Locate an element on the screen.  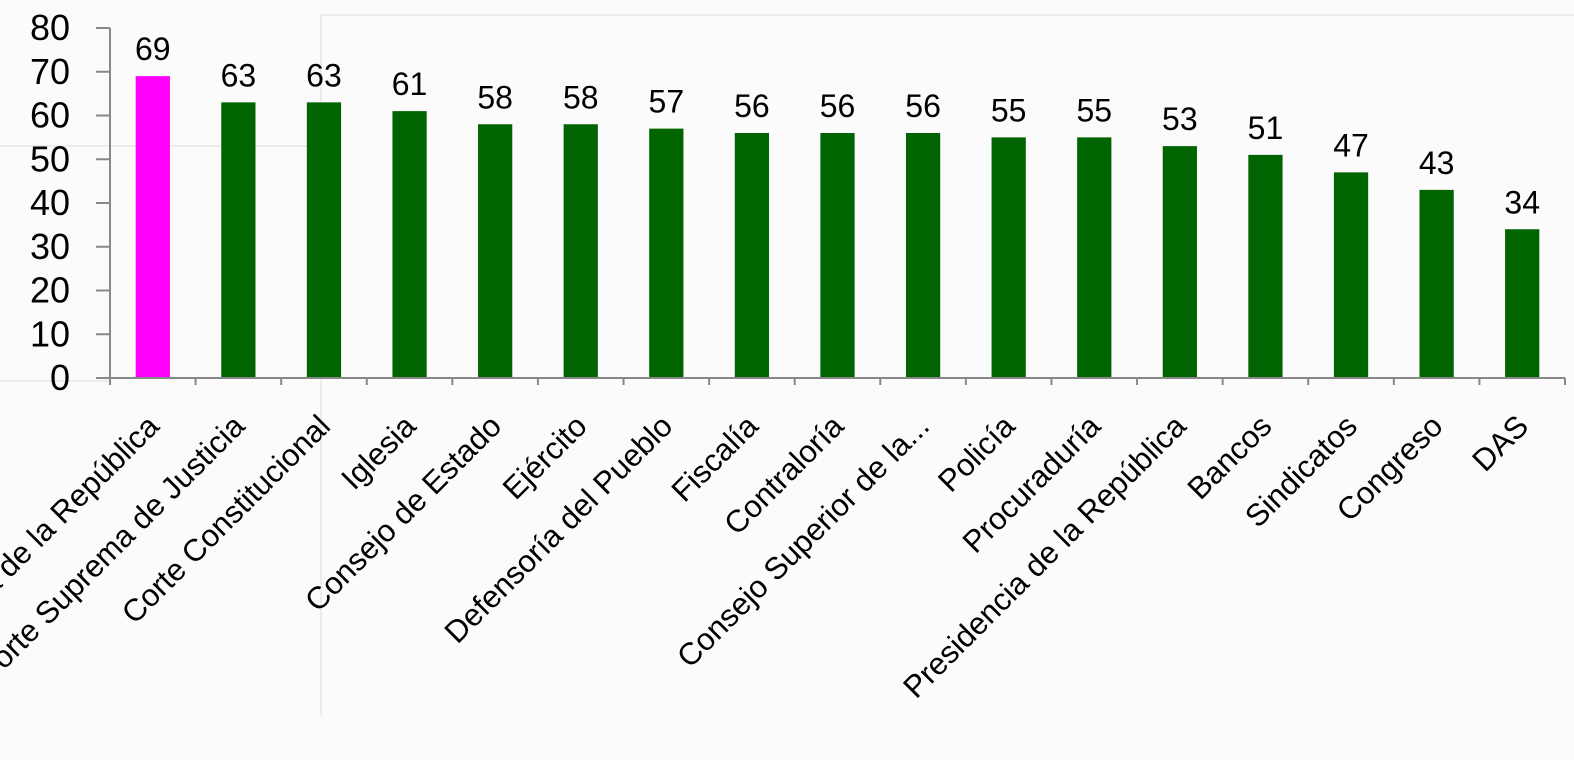
value-label: 69 is located at coordinates (153, 49).